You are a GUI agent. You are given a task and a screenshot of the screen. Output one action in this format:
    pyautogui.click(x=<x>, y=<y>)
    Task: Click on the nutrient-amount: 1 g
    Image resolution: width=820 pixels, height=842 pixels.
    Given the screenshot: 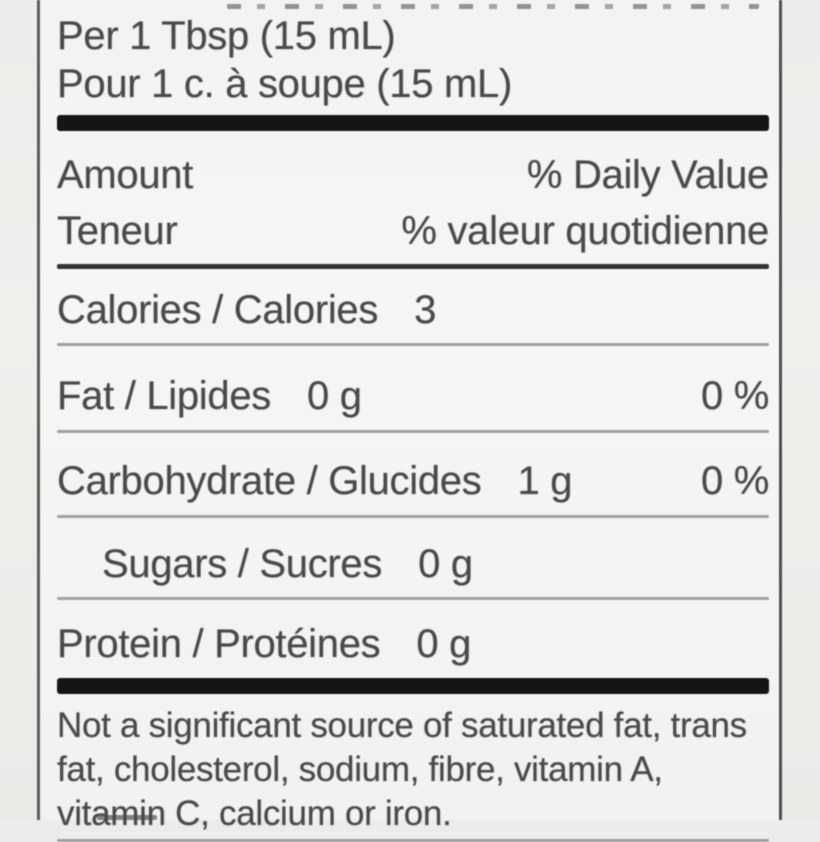 What is the action you would take?
    pyautogui.click(x=545, y=481)
    